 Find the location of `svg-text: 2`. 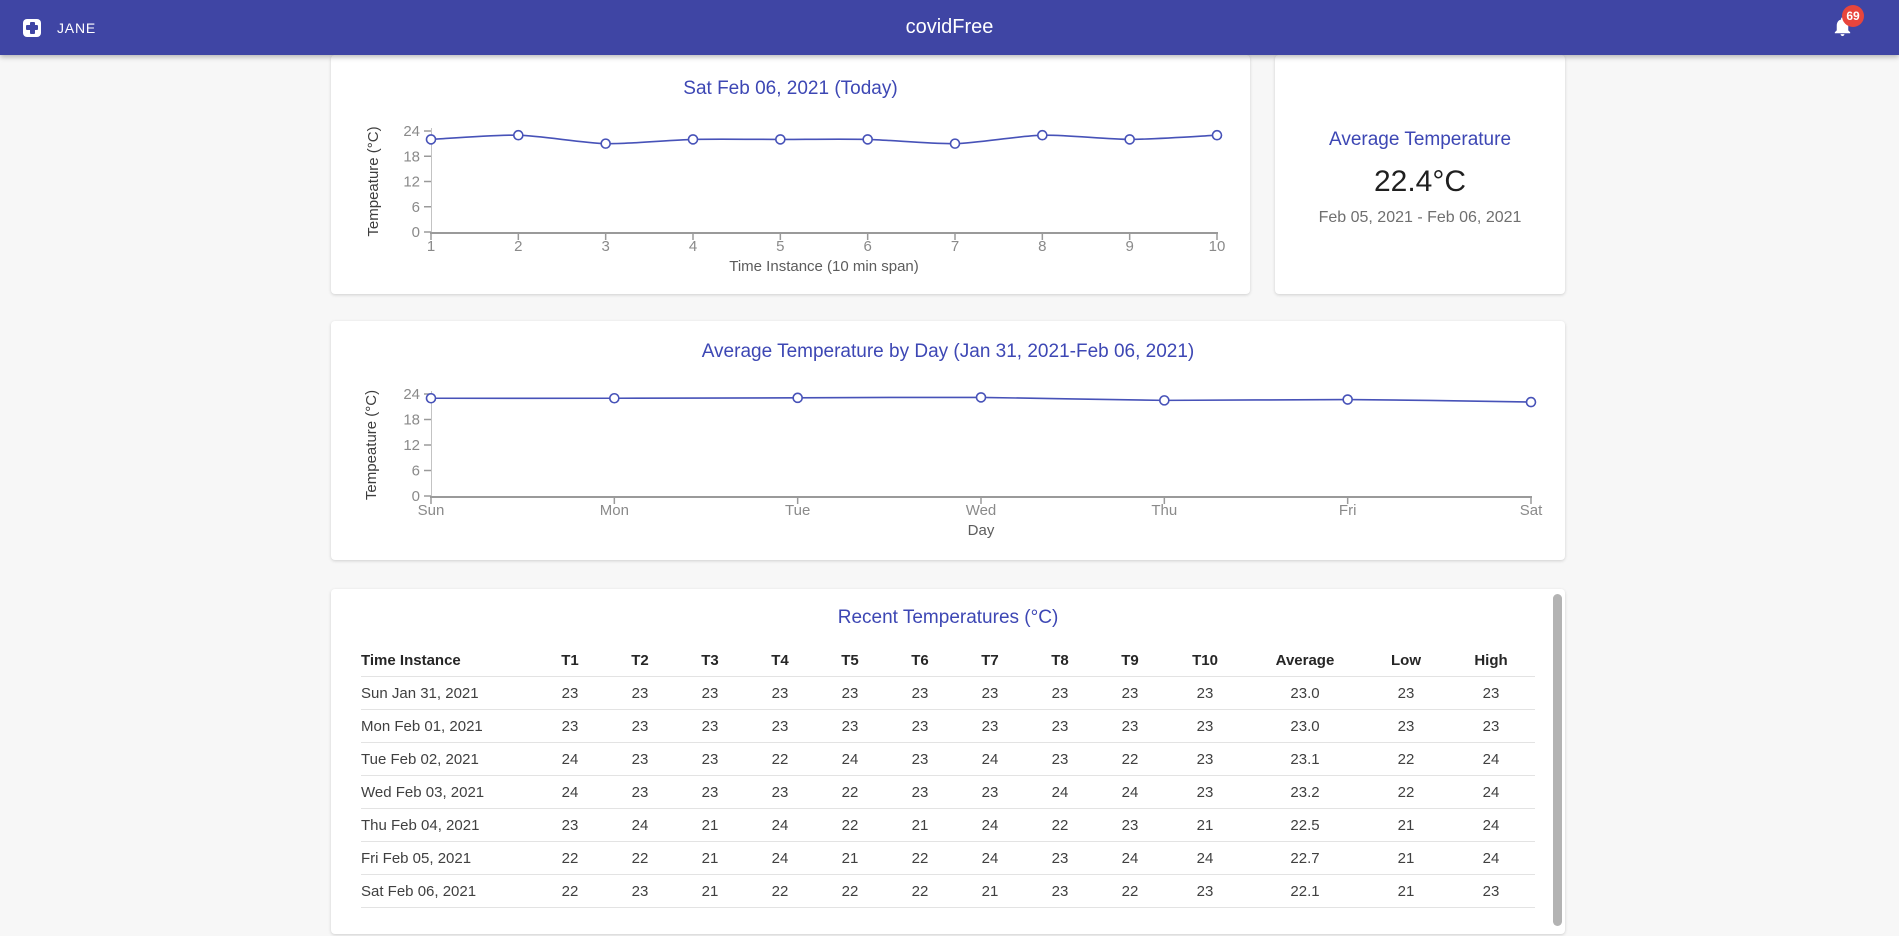

svg-text: 2 is located at coordinates (518, 246).